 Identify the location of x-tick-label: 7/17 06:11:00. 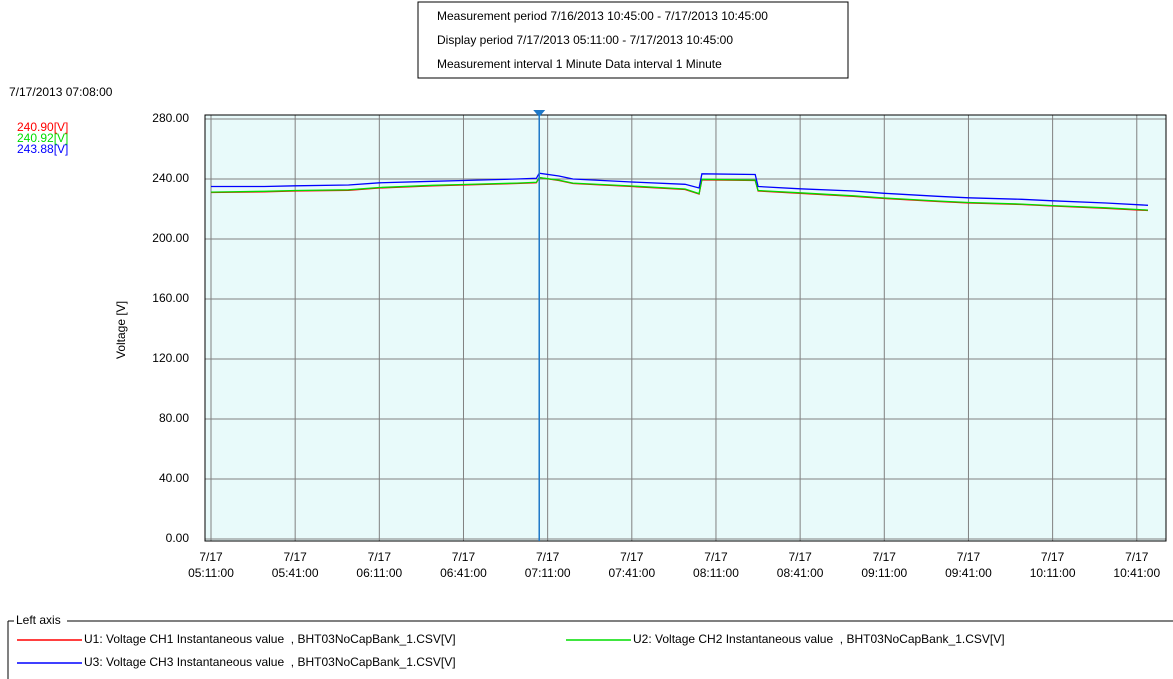
(379, 565).